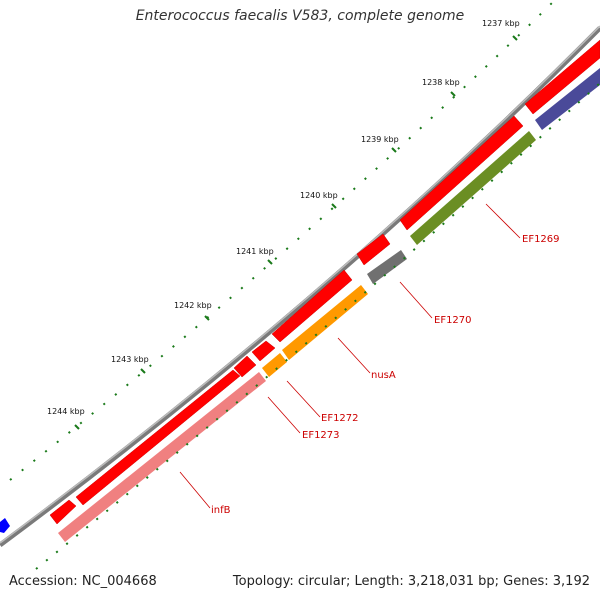 The image size is (600, 600). I want to click on gene-label-EF1272: EF1272, so click(340, 418).